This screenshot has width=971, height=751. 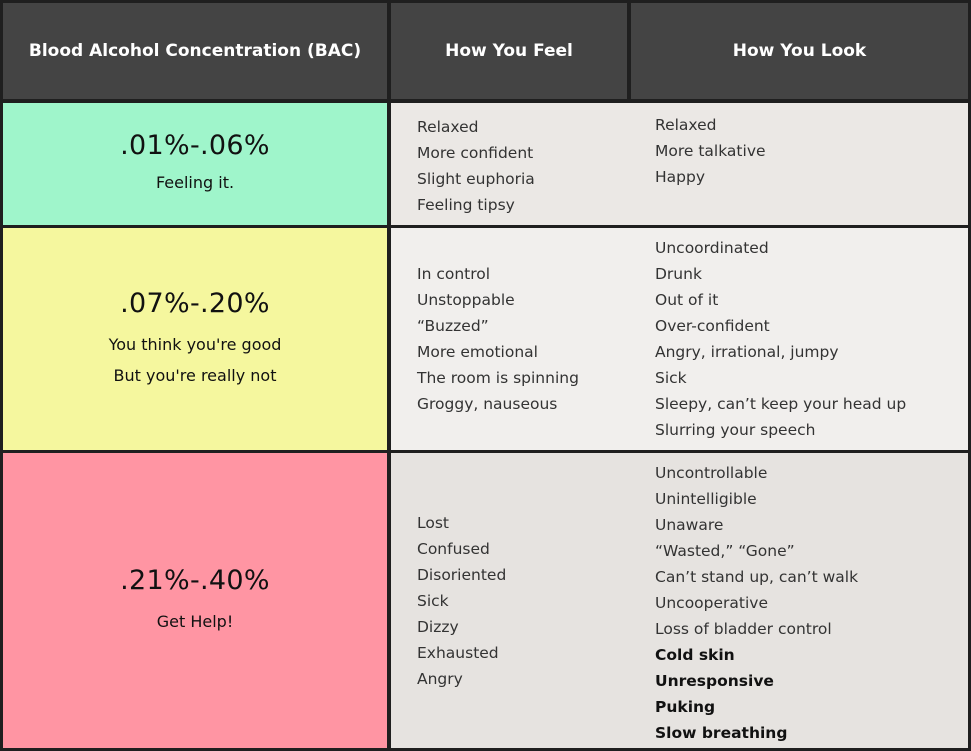 What do you see at coordinates (687, 300) in the screenshot?
I see `list-item: Out of it` at bounding box center [687, 300].